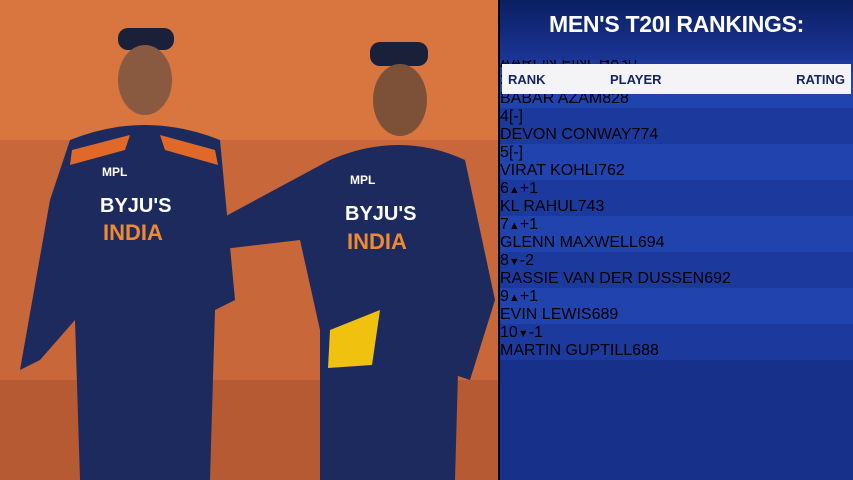 The image size is (853, 480). I want to click on jersey-stripe, so click(144, 150).